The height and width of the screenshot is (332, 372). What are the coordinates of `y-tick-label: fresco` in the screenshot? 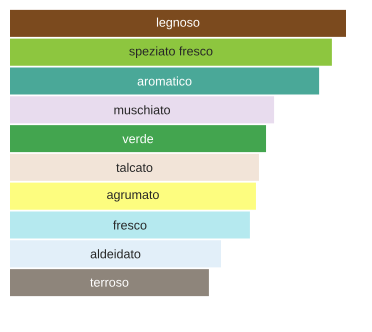 It's located at (129, 225).